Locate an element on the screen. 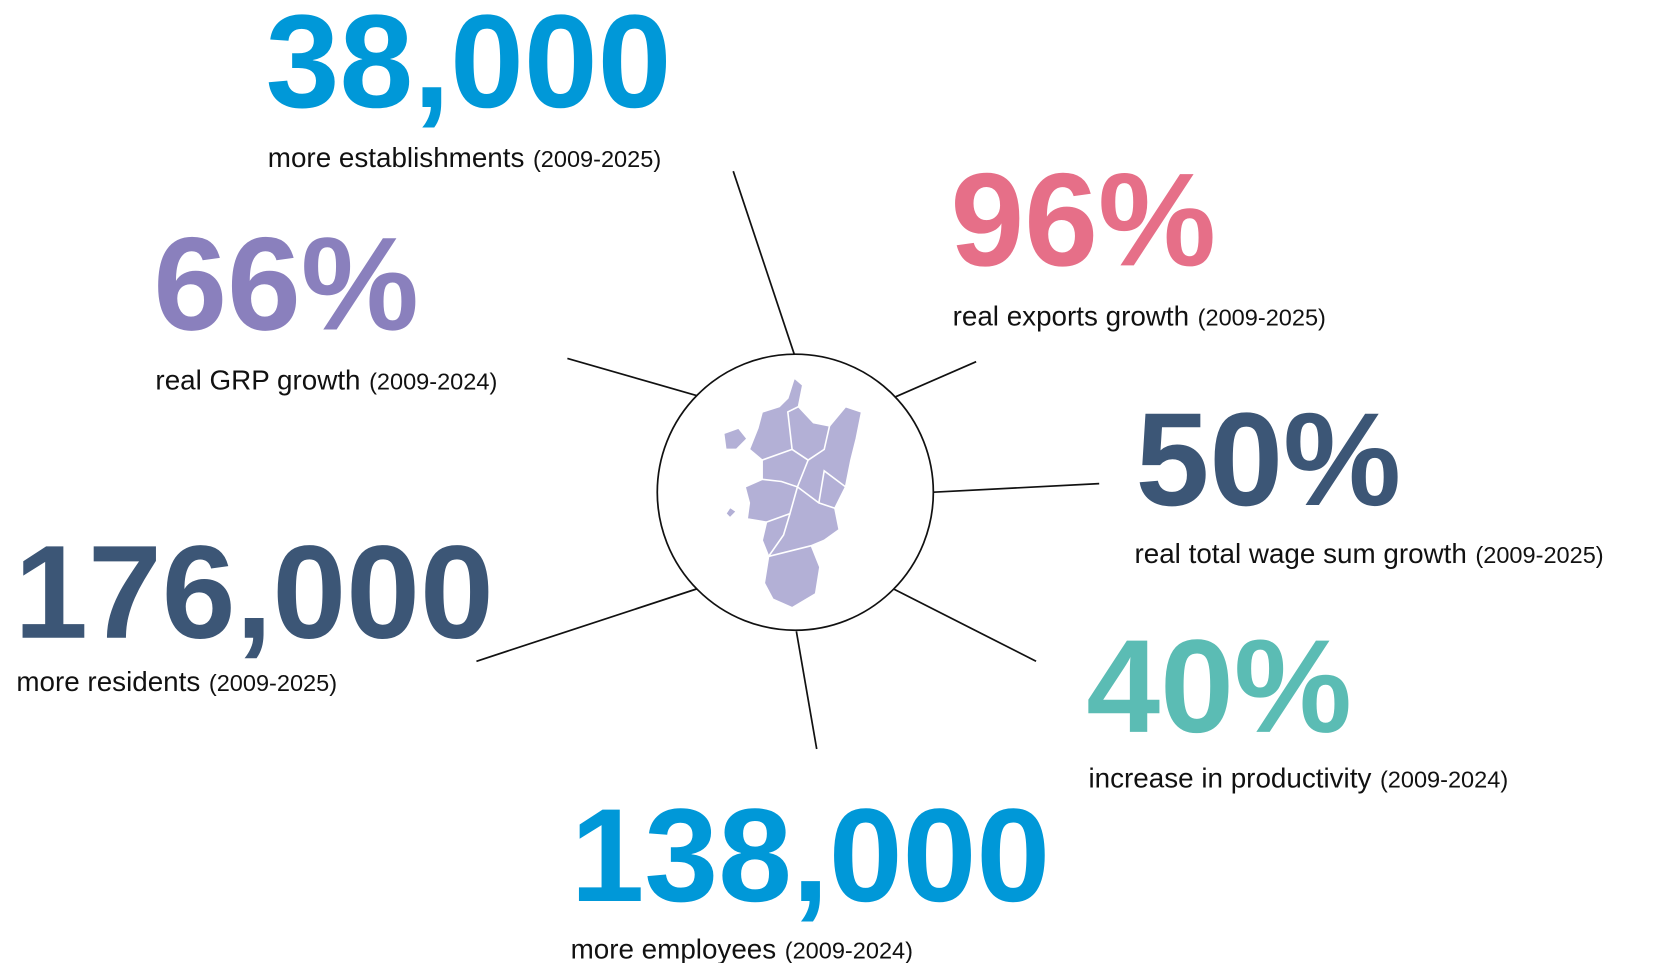 The height and width of the screenshot is (963, 1673). stat-label: more establishments is located at coordinates (396, 157).